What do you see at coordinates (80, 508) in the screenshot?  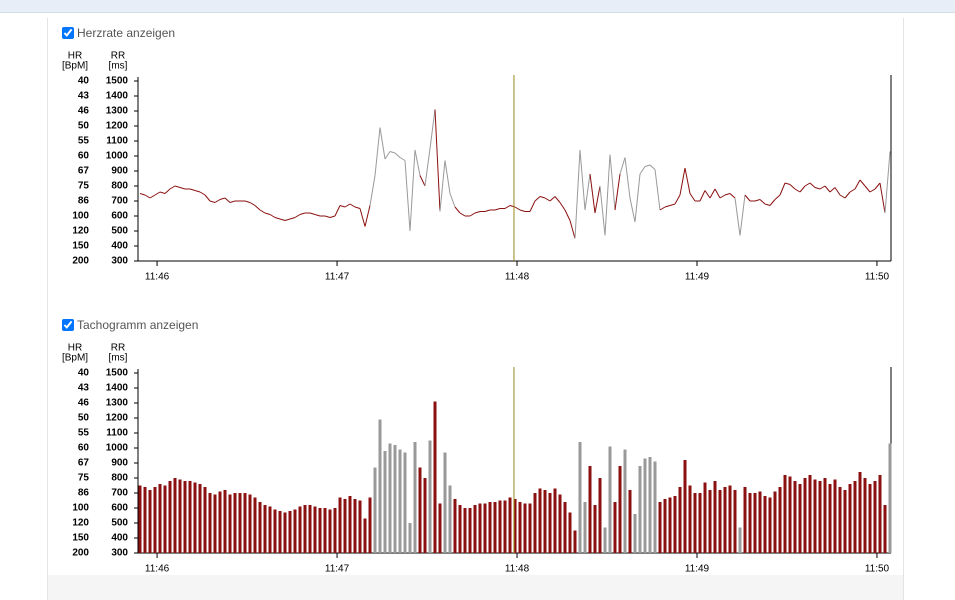 I see `hr-tick-label: 100` at bounding box center [80, 508].